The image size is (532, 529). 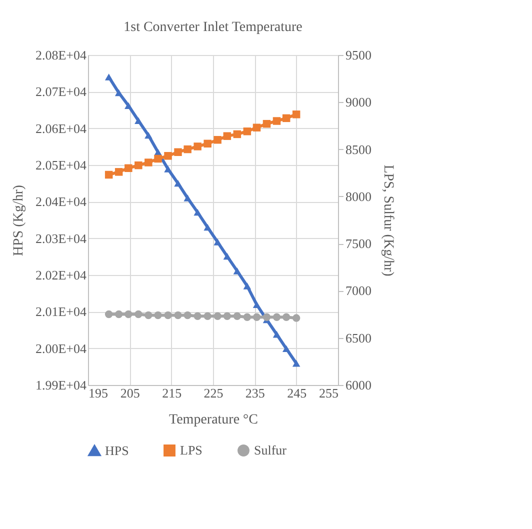 What do you see at coordinates (297, 393) in the screenshot?
I see `x-tick-label: 245` at bounding box center [297, 393].